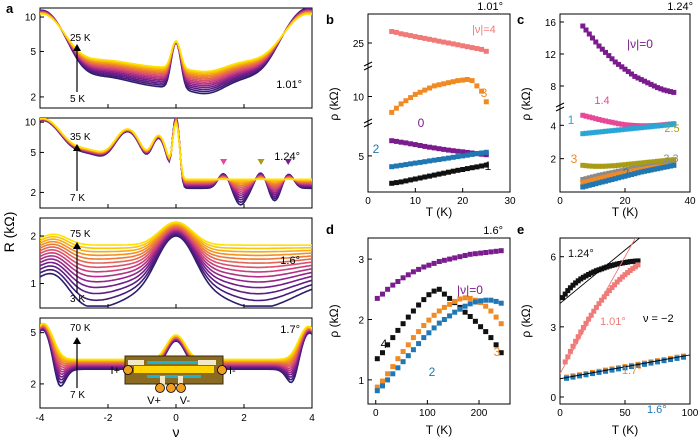 The height and width of the screenshot is (440, 700). Describe the element at coordinates (80, 328) in the screenshot. I see `panel-a4-temp-high: 70 K` at that location.